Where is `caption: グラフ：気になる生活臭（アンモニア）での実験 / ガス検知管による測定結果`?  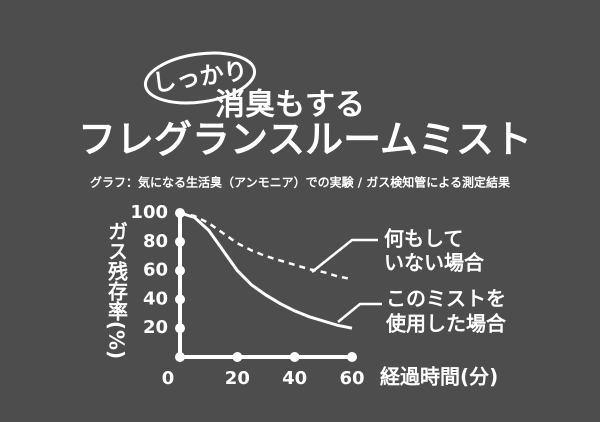 caption: グラフ：気になる生活臭（アンモニア）での実験 / ガス検知管による測定結果 is located at coordinates (300, 182).